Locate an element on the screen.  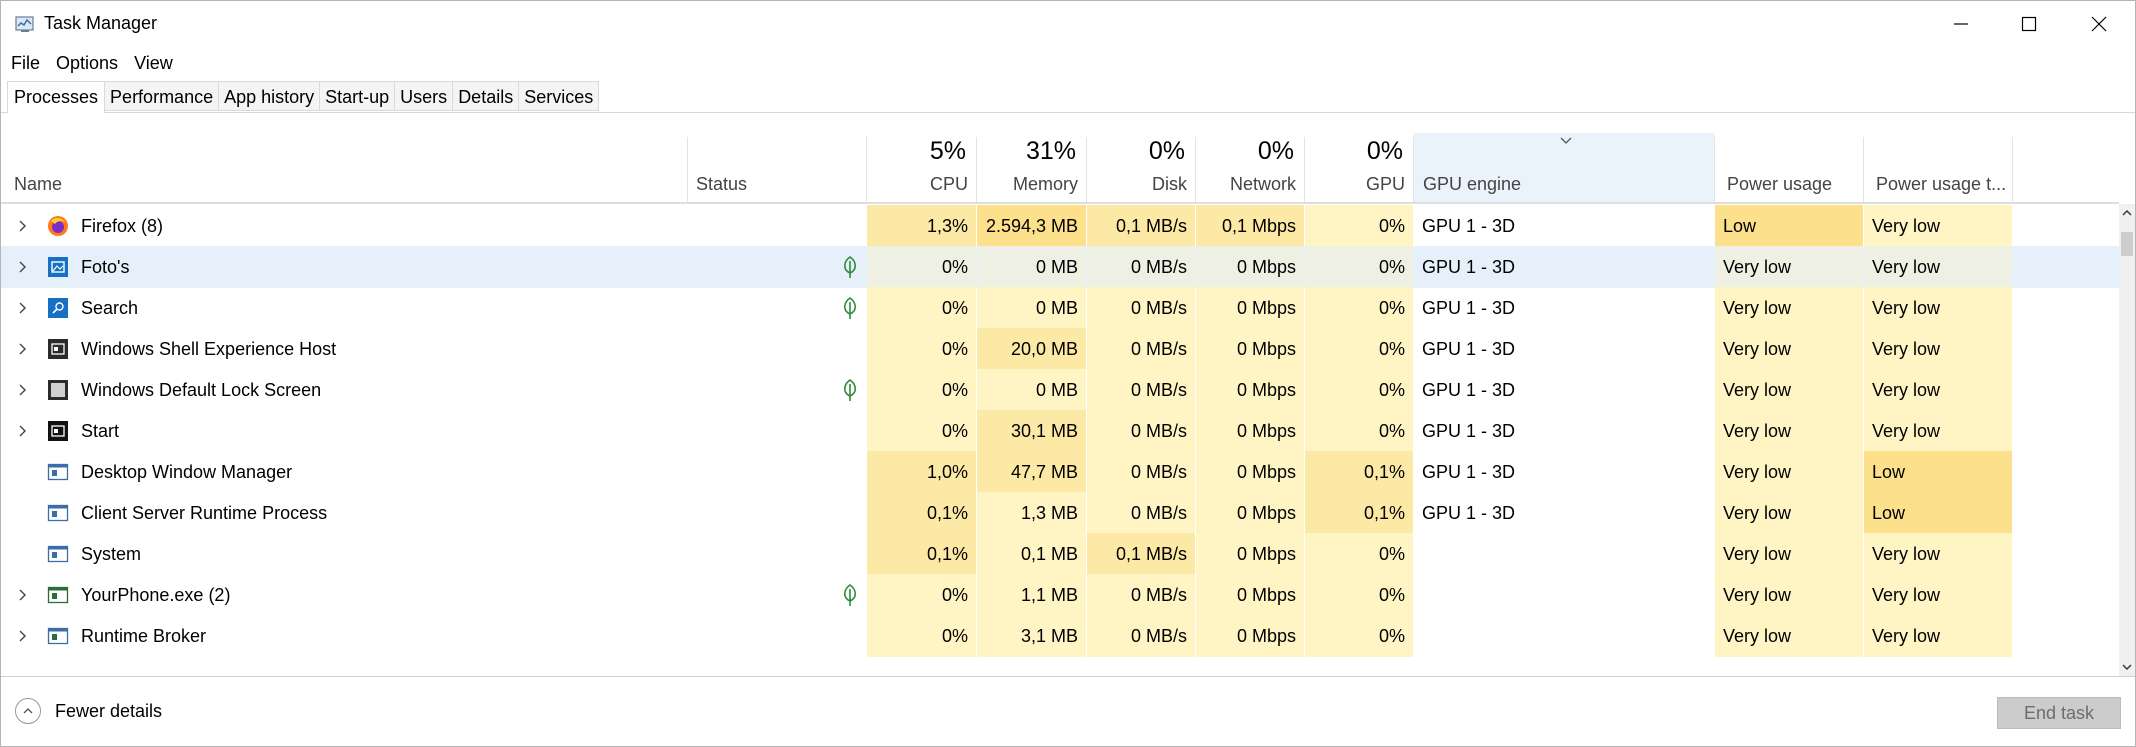
column-header-status: Status is located at coordinates (777, 168).